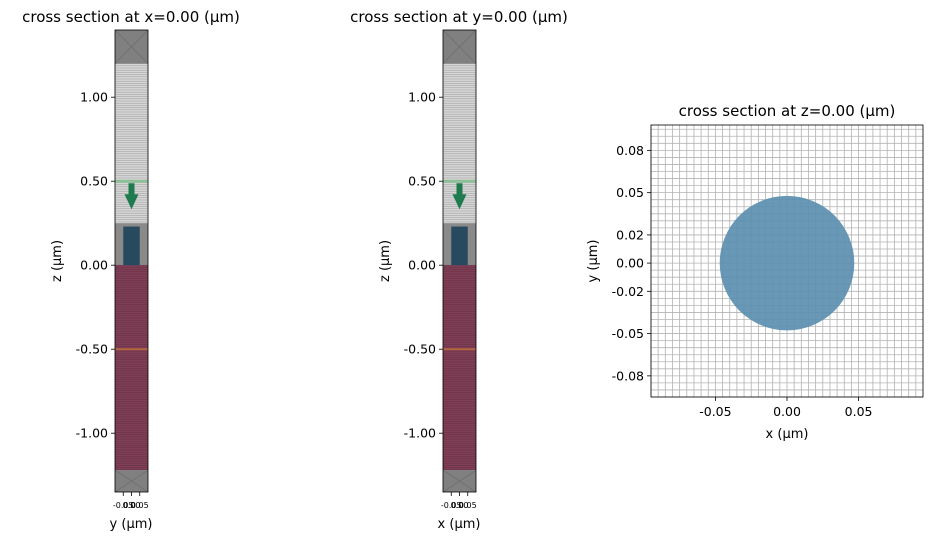 This screenshot has height=541, width=934. I want to click on panel-x-x-ticks: -0.050.000.05, so click(131, 501).